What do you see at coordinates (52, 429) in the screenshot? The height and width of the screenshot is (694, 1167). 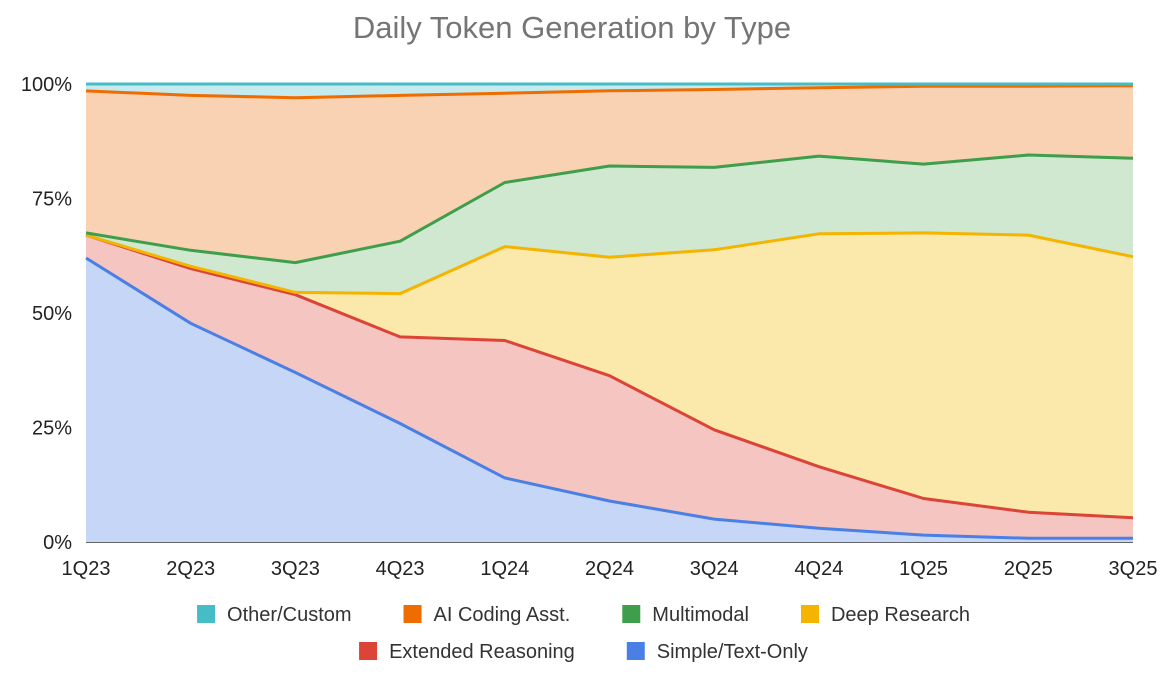 I see `y-tick-label: 25%` at bounding box center [52, 429].